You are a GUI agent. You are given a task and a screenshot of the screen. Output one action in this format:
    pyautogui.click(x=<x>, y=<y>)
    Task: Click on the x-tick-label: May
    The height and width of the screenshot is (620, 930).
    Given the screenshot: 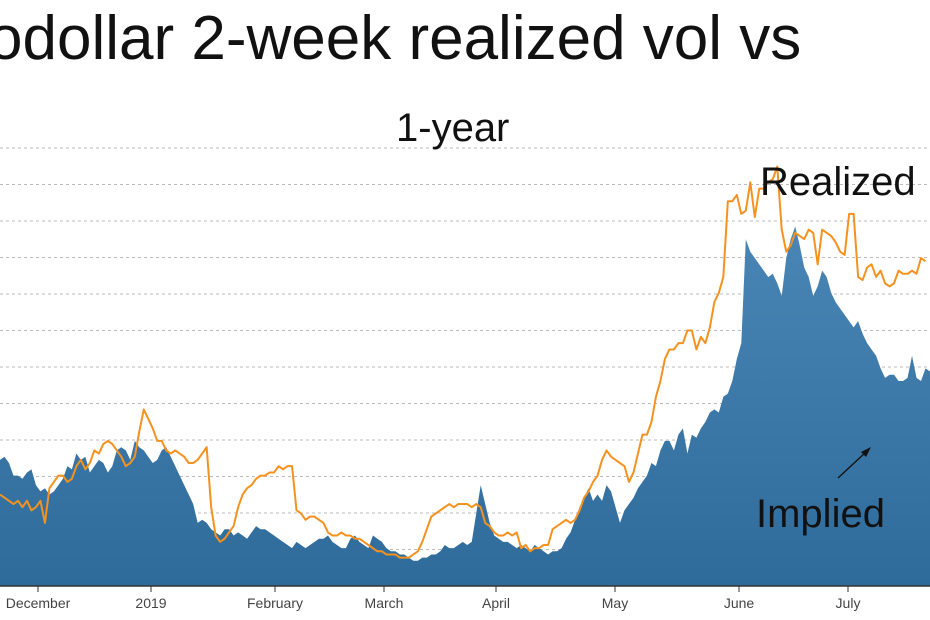 What is the action you would take?
    pyautogui.click(x=615, y=603)
    